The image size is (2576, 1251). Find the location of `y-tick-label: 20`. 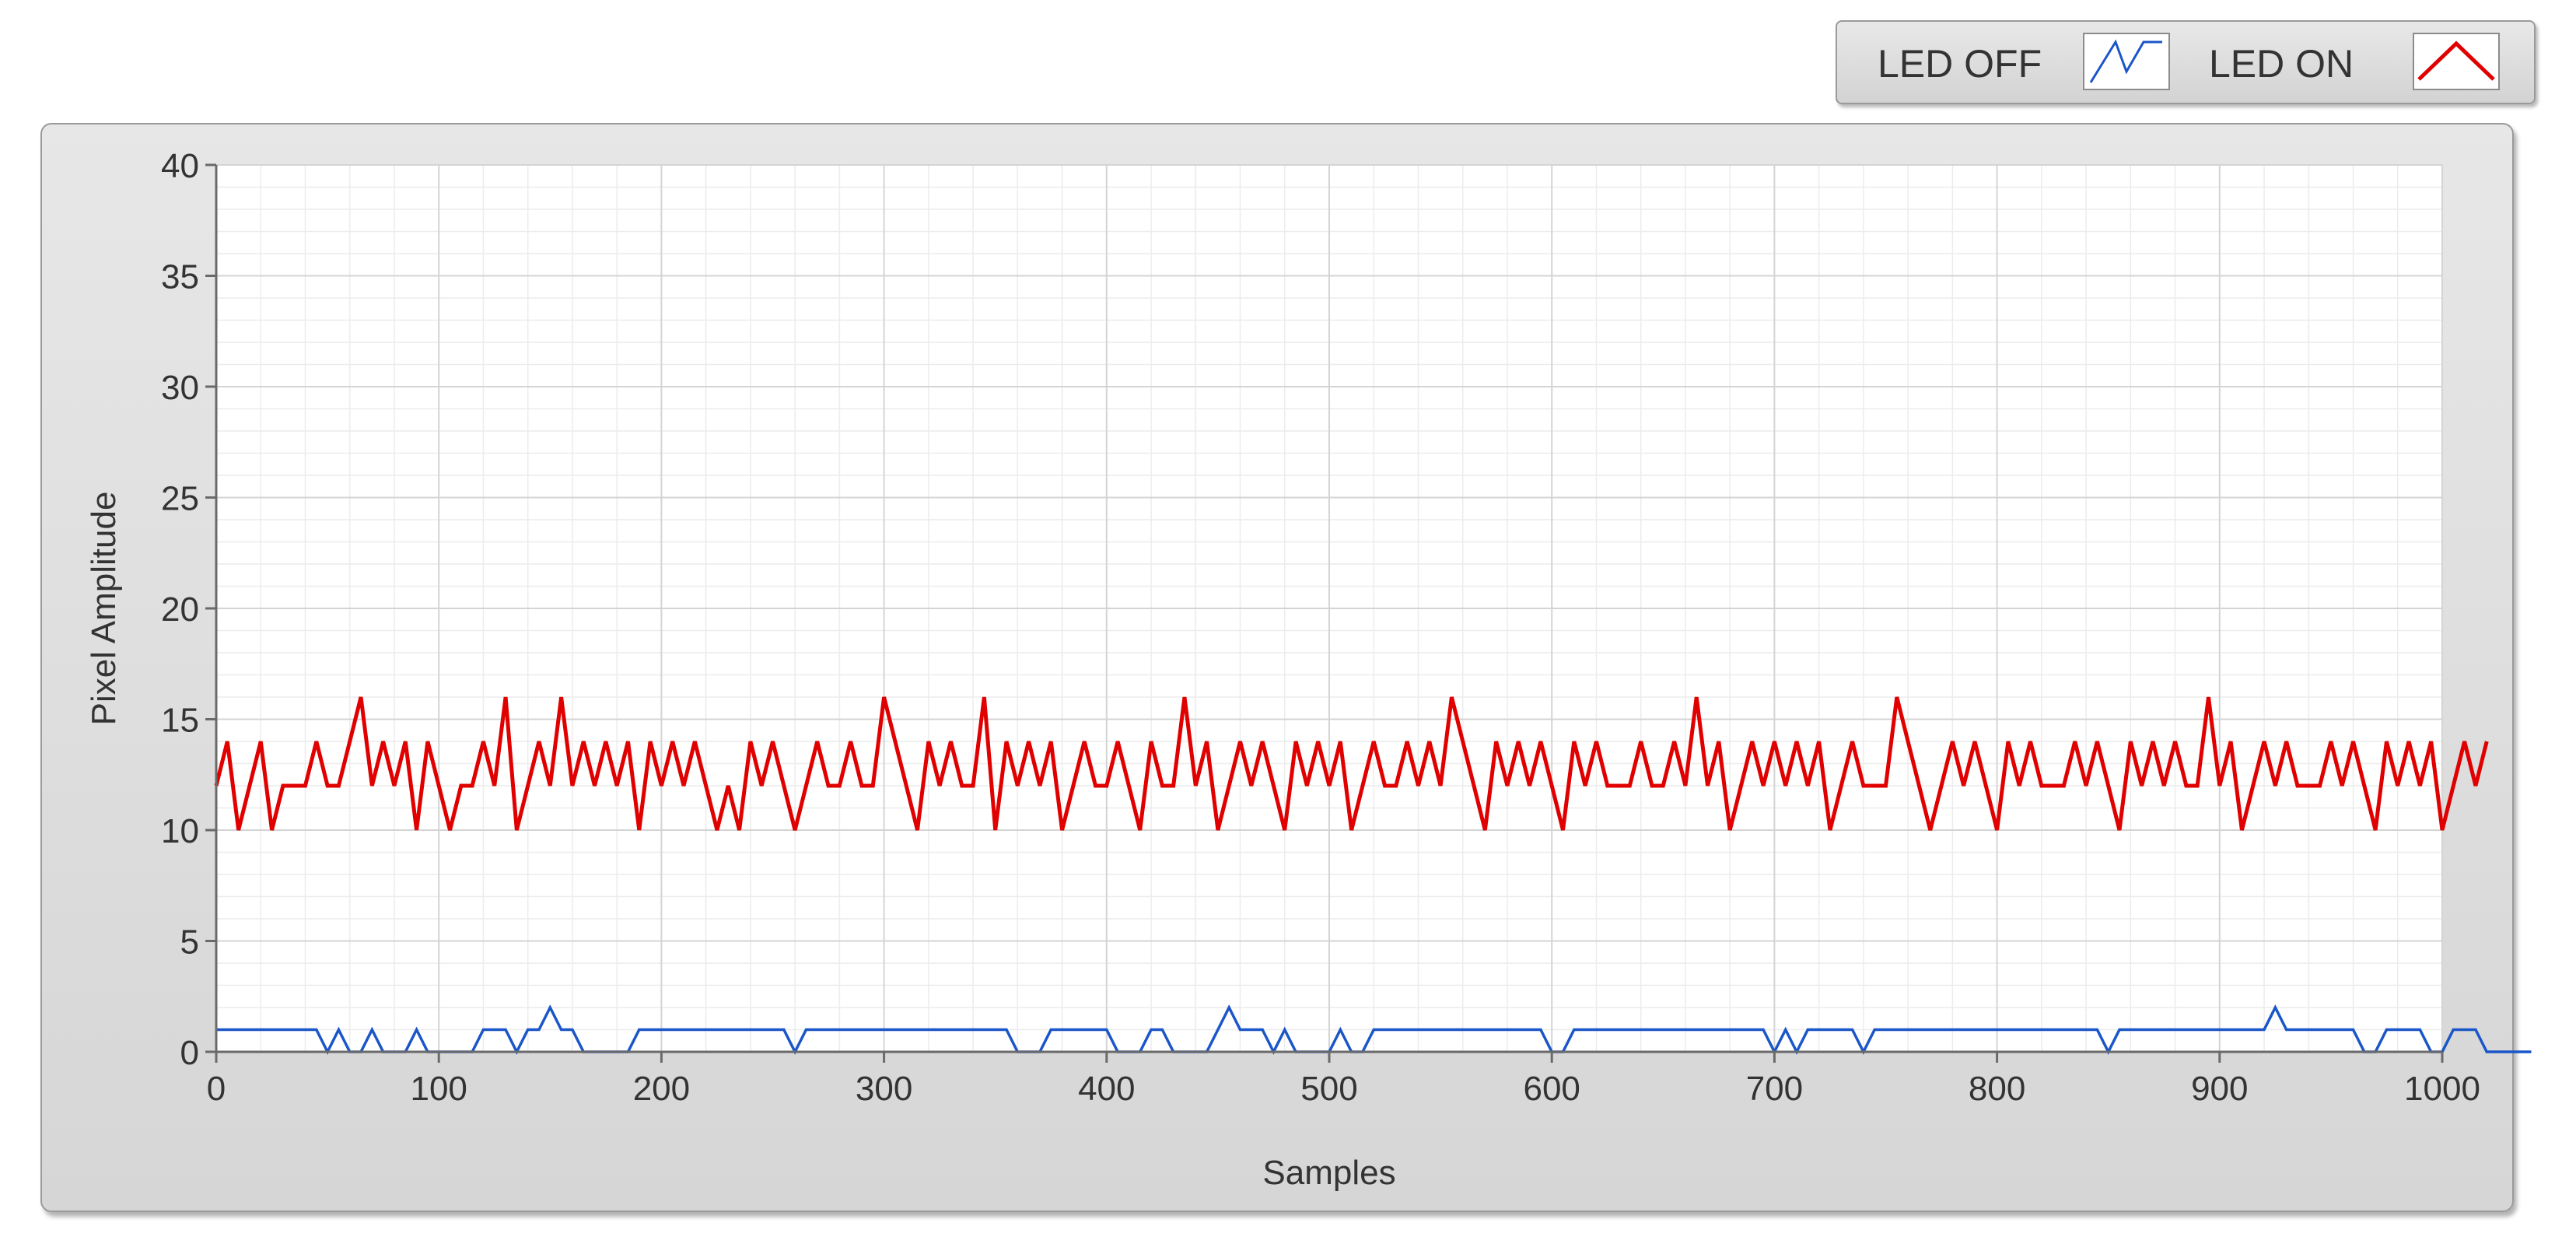

y-tick-label: 20 is located at coordinates (180, 609).